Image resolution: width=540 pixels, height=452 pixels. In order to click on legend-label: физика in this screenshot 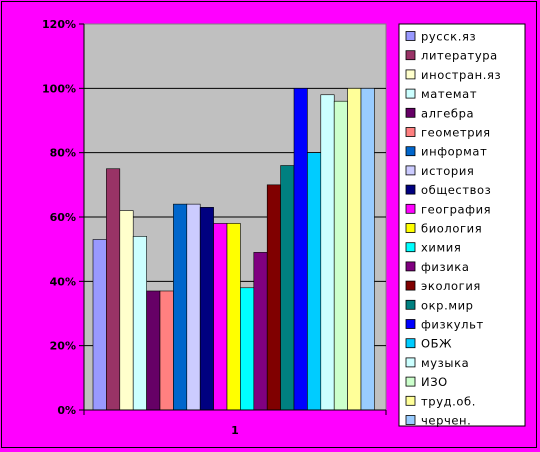, I will do `click(445, 267)`.